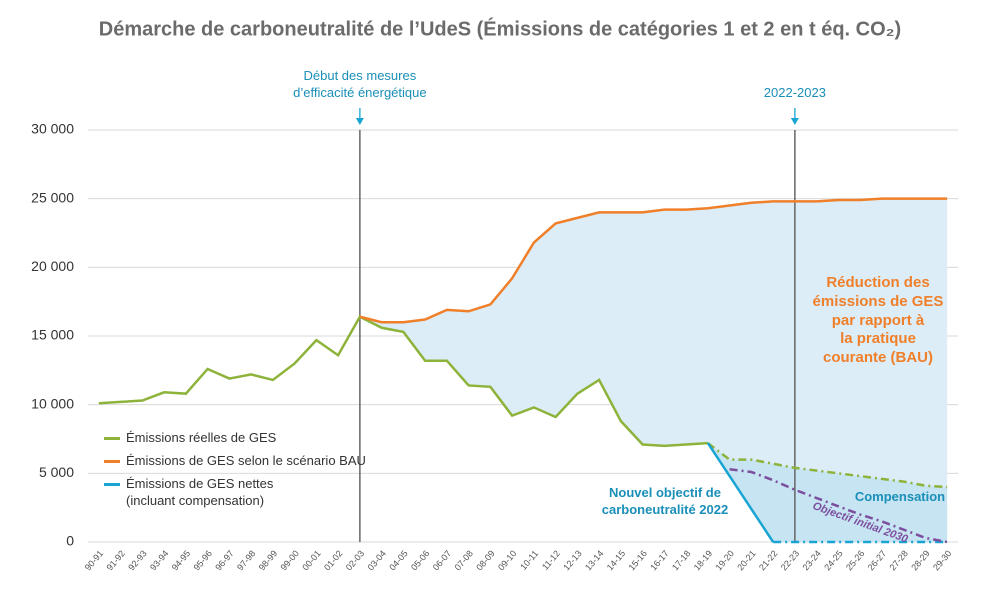  What do you see at coordinates (725, 560) in the screenshot?
I see `x-tick-label: 19-20` at bounding box center [725, 560].